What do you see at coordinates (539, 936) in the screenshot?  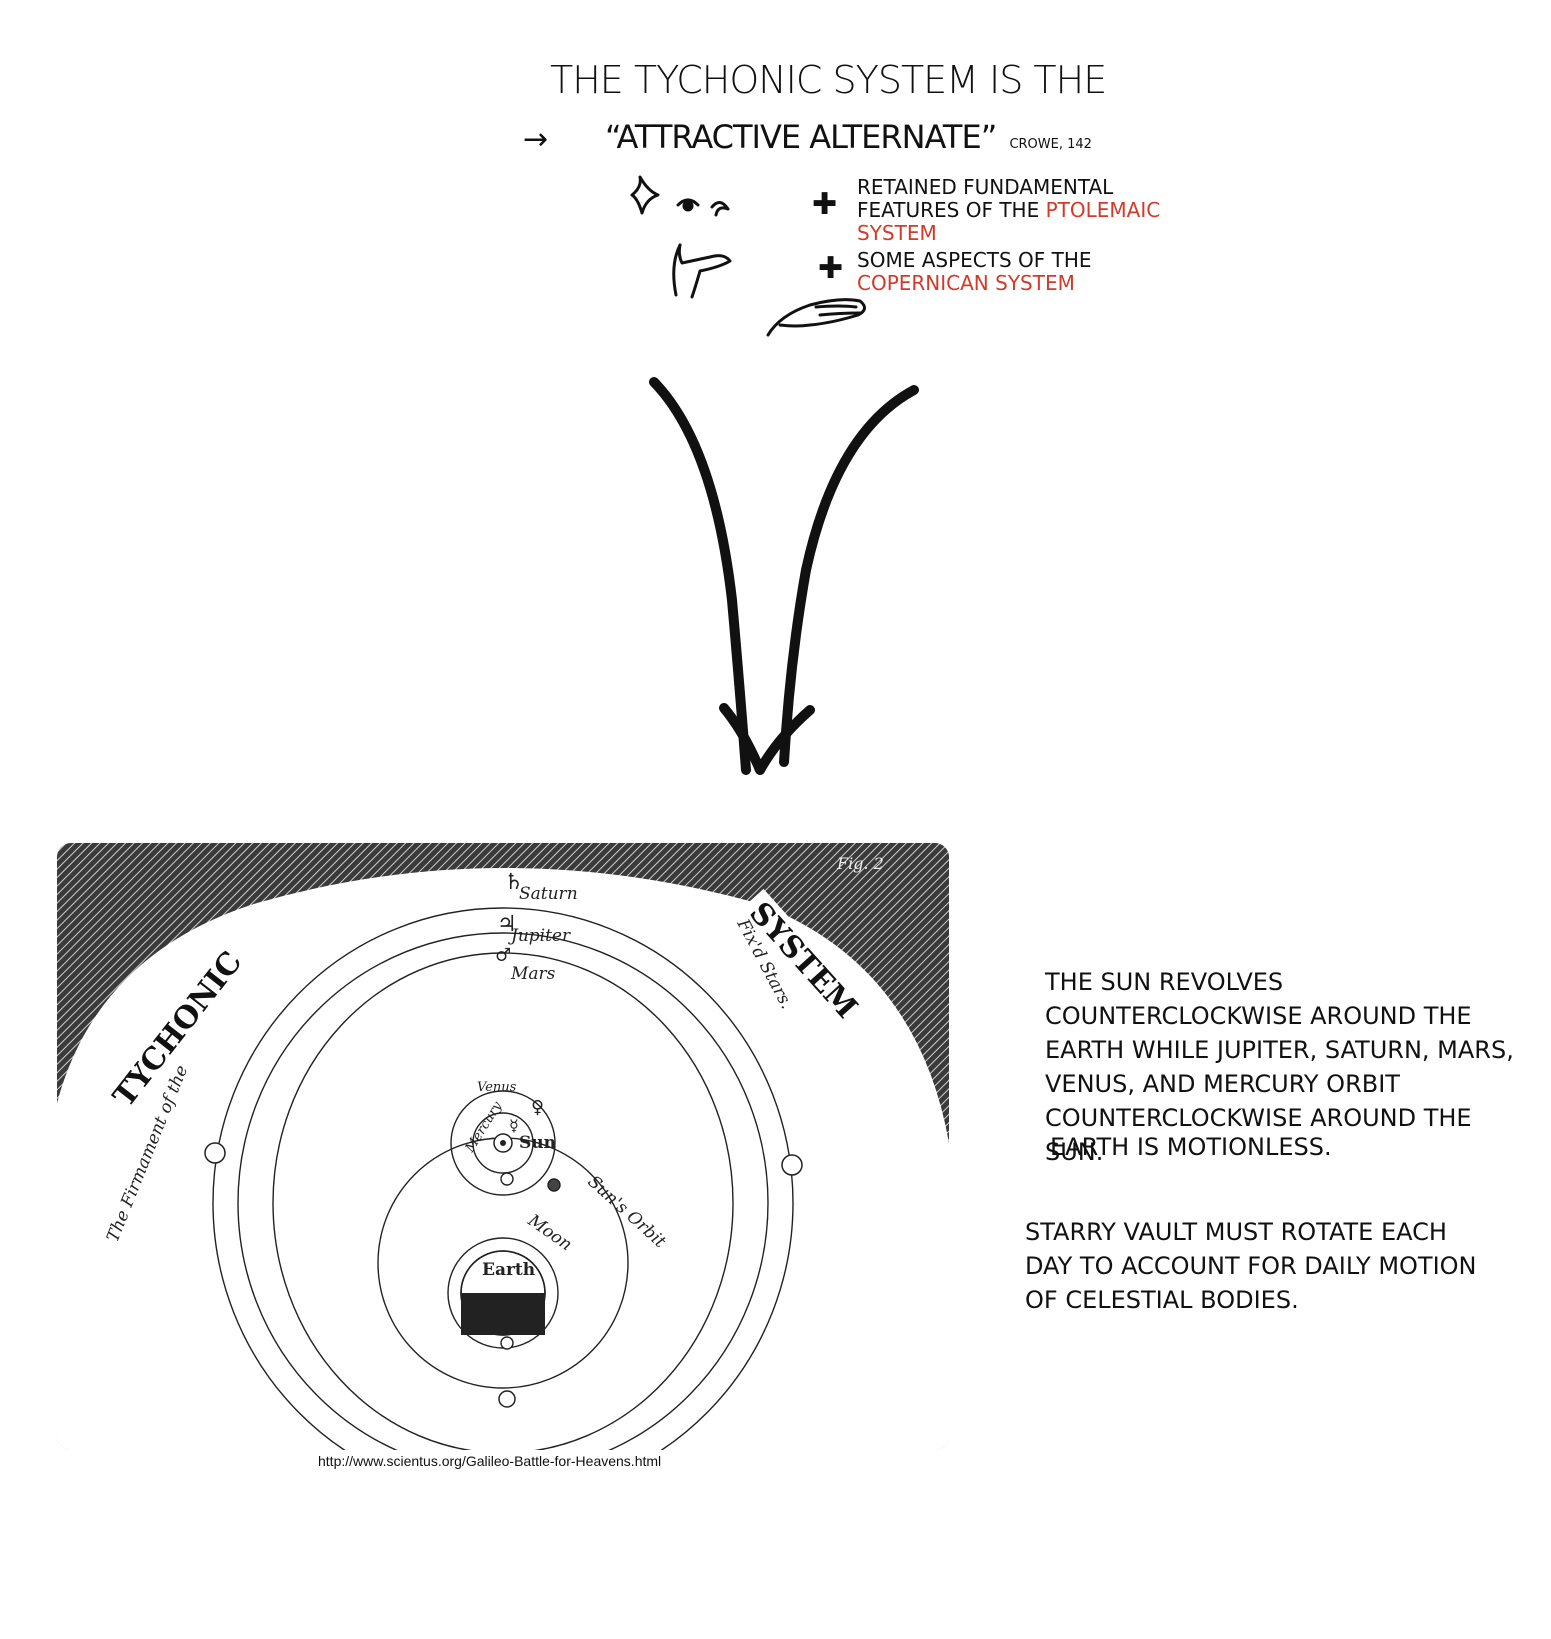 I see `jupiter-label: Jupiter` at bounding box center [539, 936].